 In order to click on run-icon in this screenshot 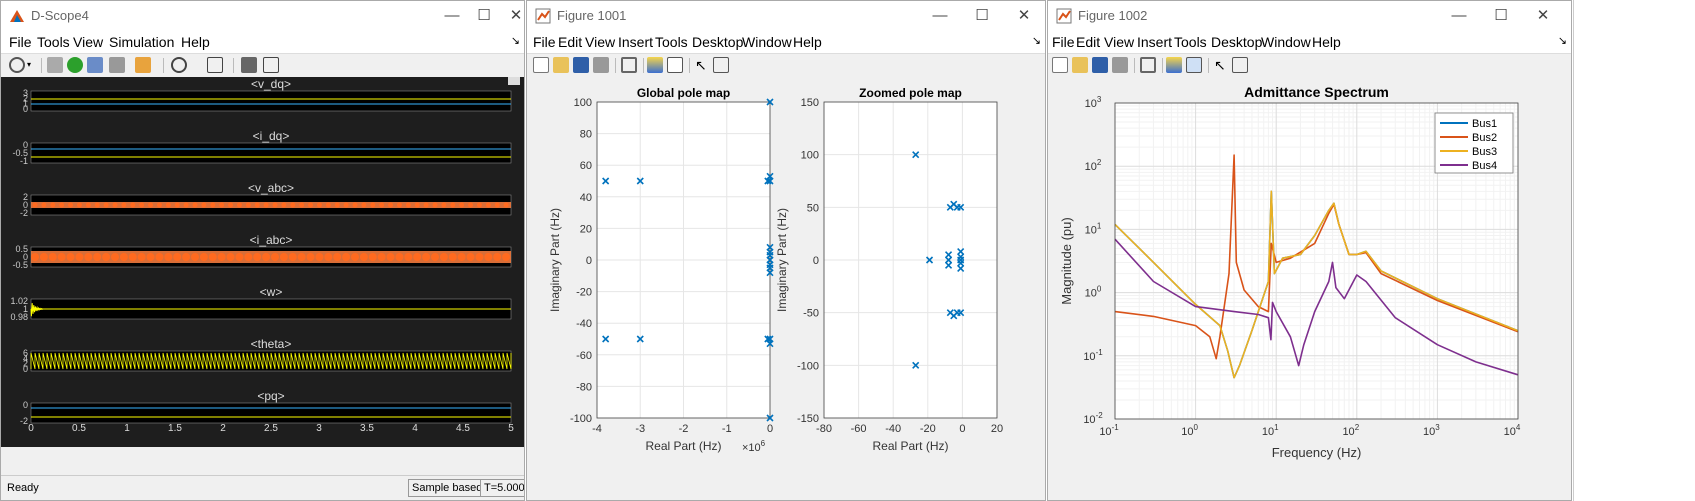, I will do `click(75, 65)`.